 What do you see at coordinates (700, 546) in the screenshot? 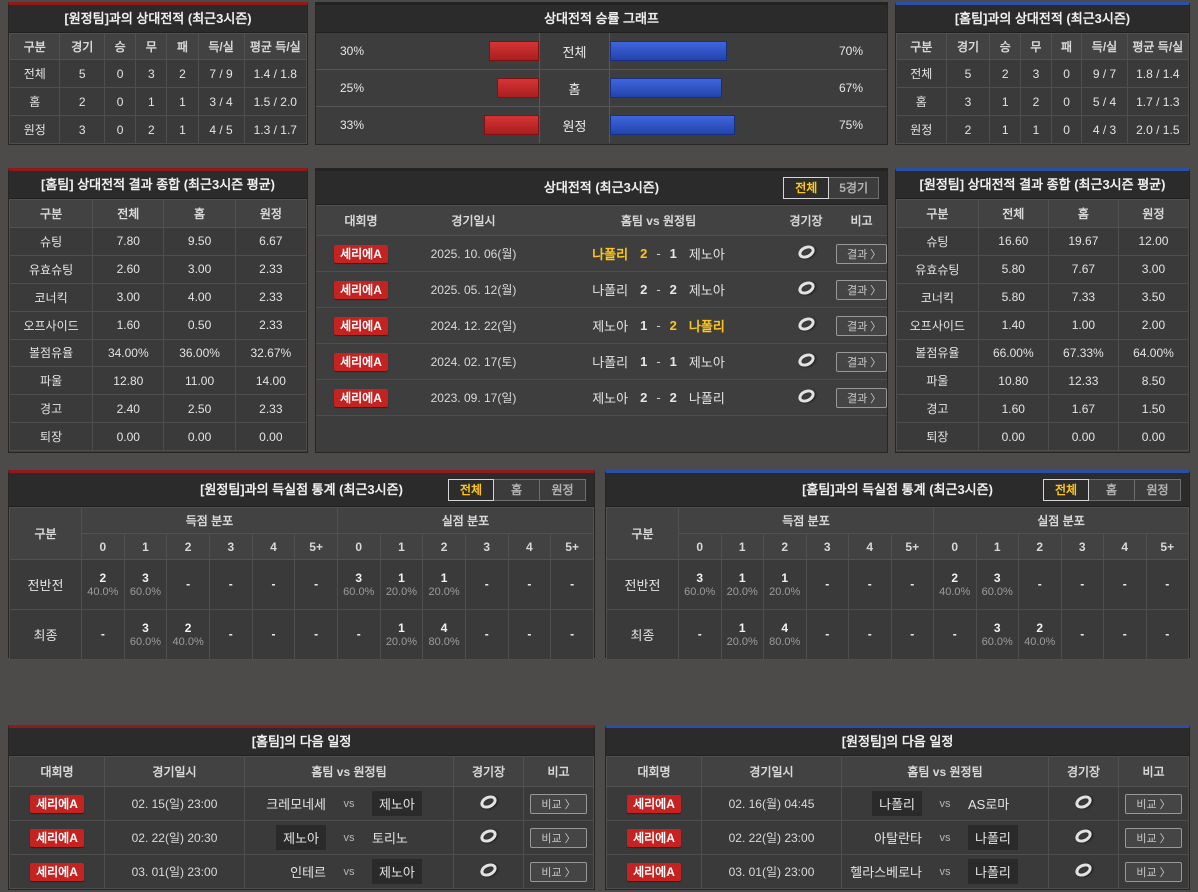
I see `goal-count-header: 0` at bounding box center [700, 546].